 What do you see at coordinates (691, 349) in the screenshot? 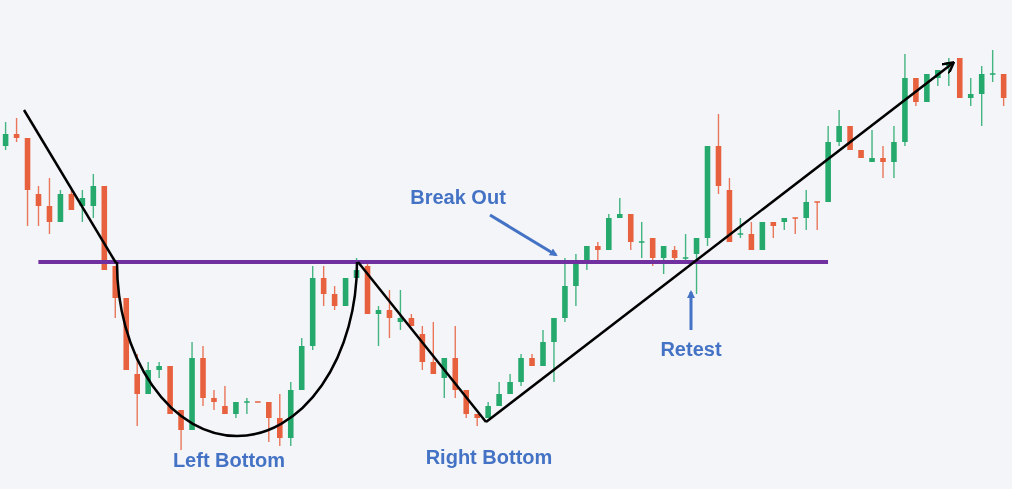
I see `annotation: Retest` at bounding box center [691, 349].